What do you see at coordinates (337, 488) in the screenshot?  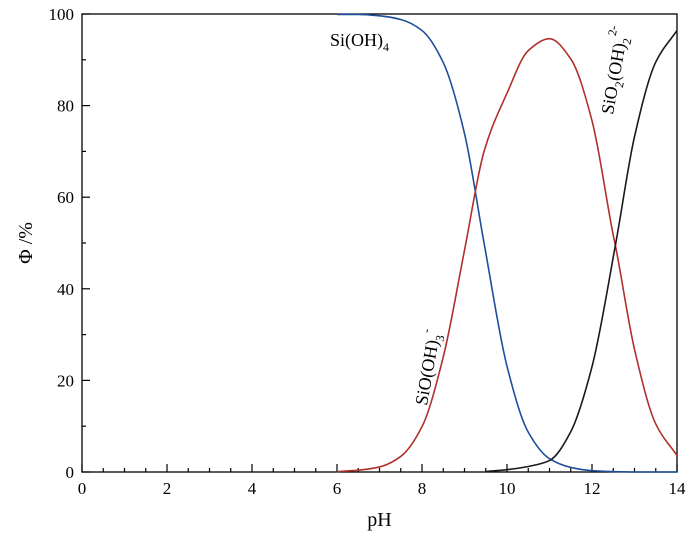 I see `x-tick-label: 6` at bounding box center [337, 488].